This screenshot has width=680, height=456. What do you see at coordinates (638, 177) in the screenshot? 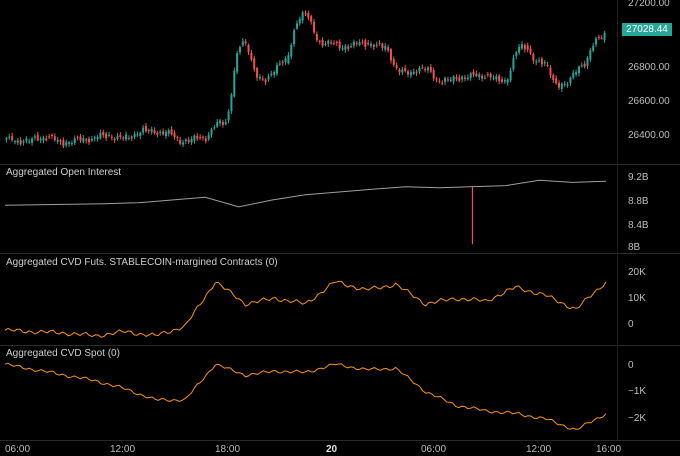
I see `oi-tick: 9.2B` at bounding box center [638, 177].